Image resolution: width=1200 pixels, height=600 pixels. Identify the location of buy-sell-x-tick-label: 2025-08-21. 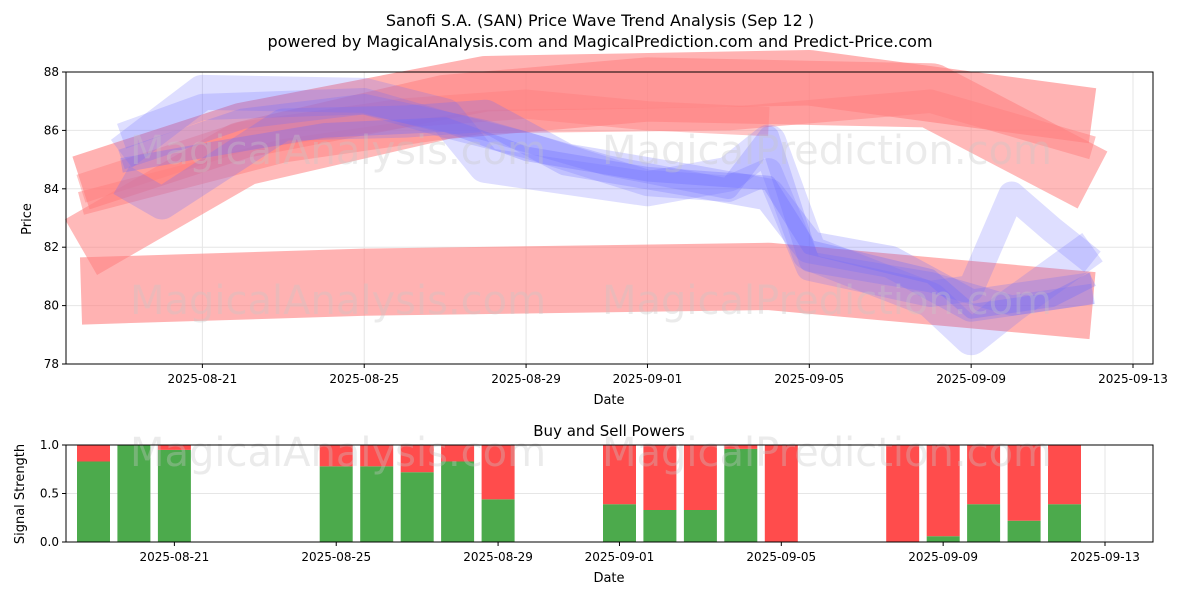
(175, 557).